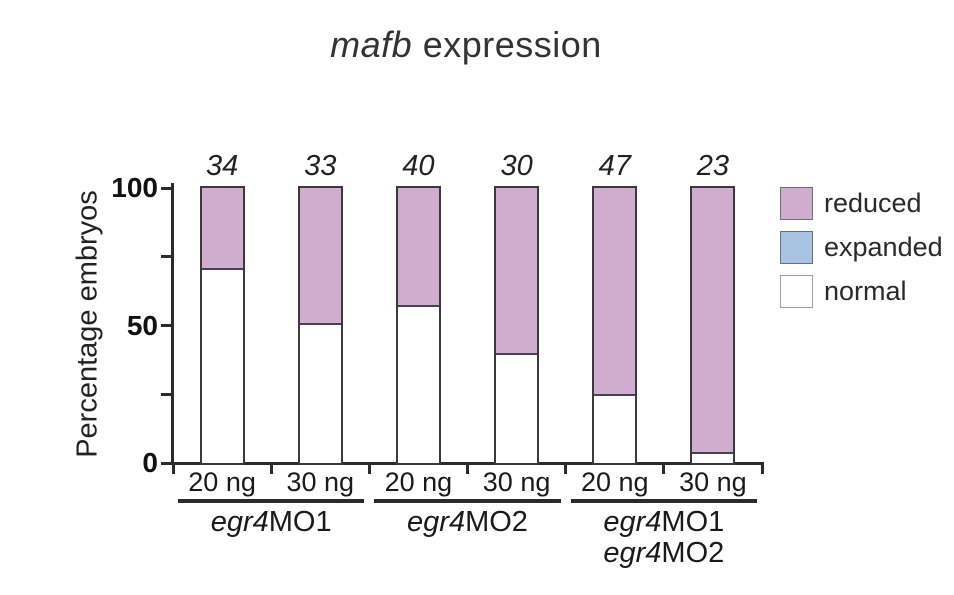 Image resolution: width=954 pixels, height=595 pixels. I want to click on legend-item-reduced: reduced, so click(861, 203).